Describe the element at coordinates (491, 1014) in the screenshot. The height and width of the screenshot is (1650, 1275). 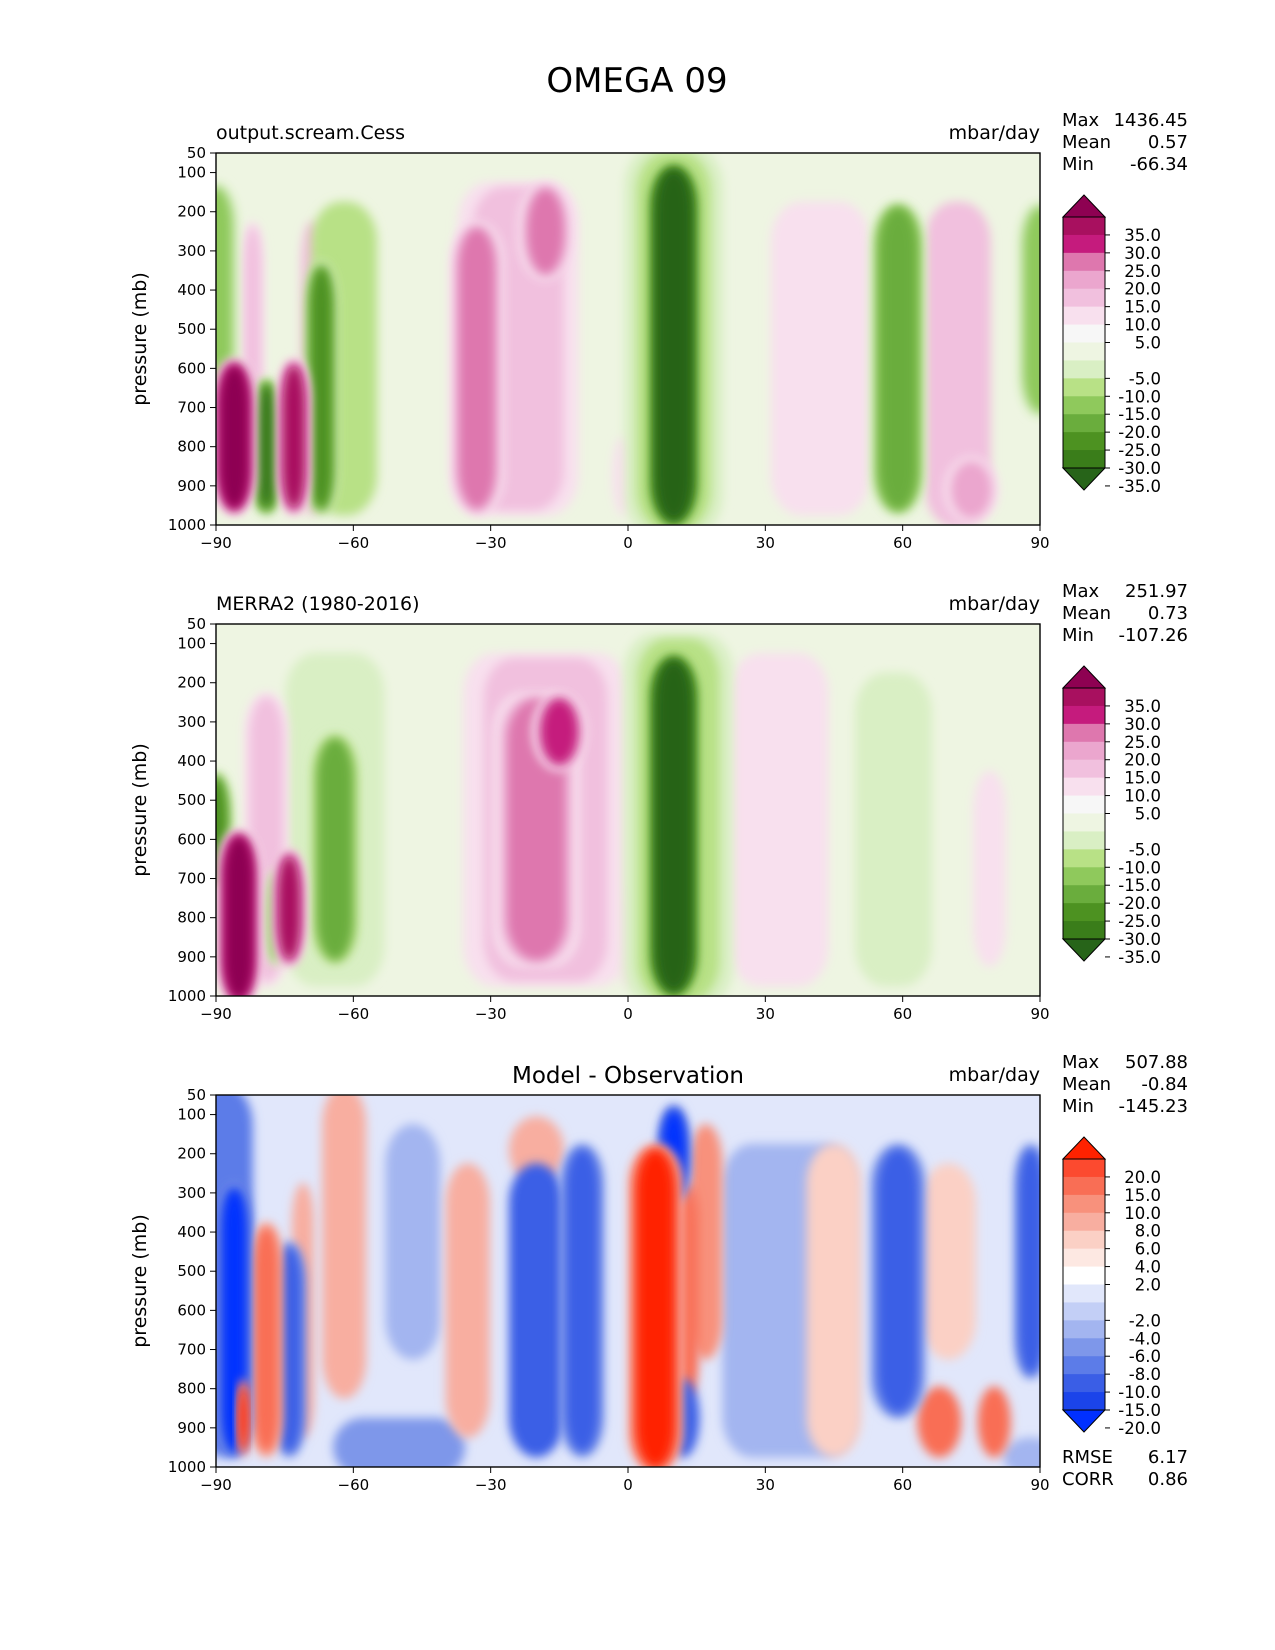
I see `x-tick-label: −30` at that location.